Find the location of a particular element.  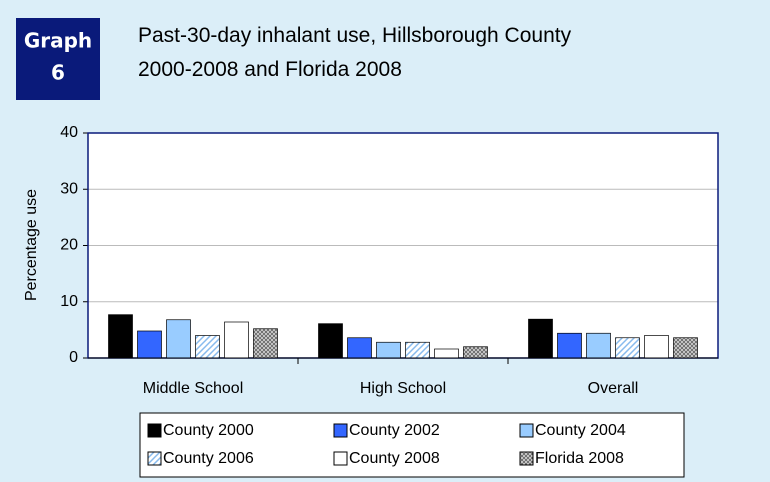

y-tick-label: 20 is located at coordinates (69, 245).